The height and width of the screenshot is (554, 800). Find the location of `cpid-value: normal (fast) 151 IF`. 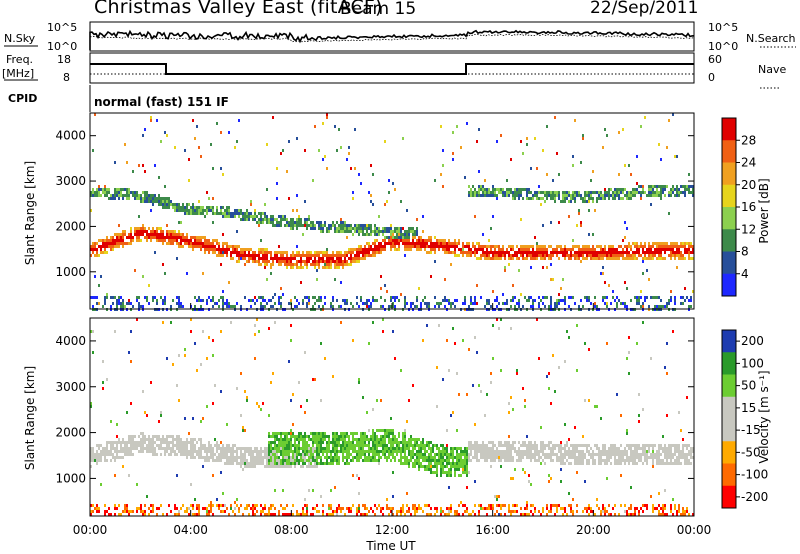

cpid-value: normal (fast) 151 IF is located at coordinates (161, 102).